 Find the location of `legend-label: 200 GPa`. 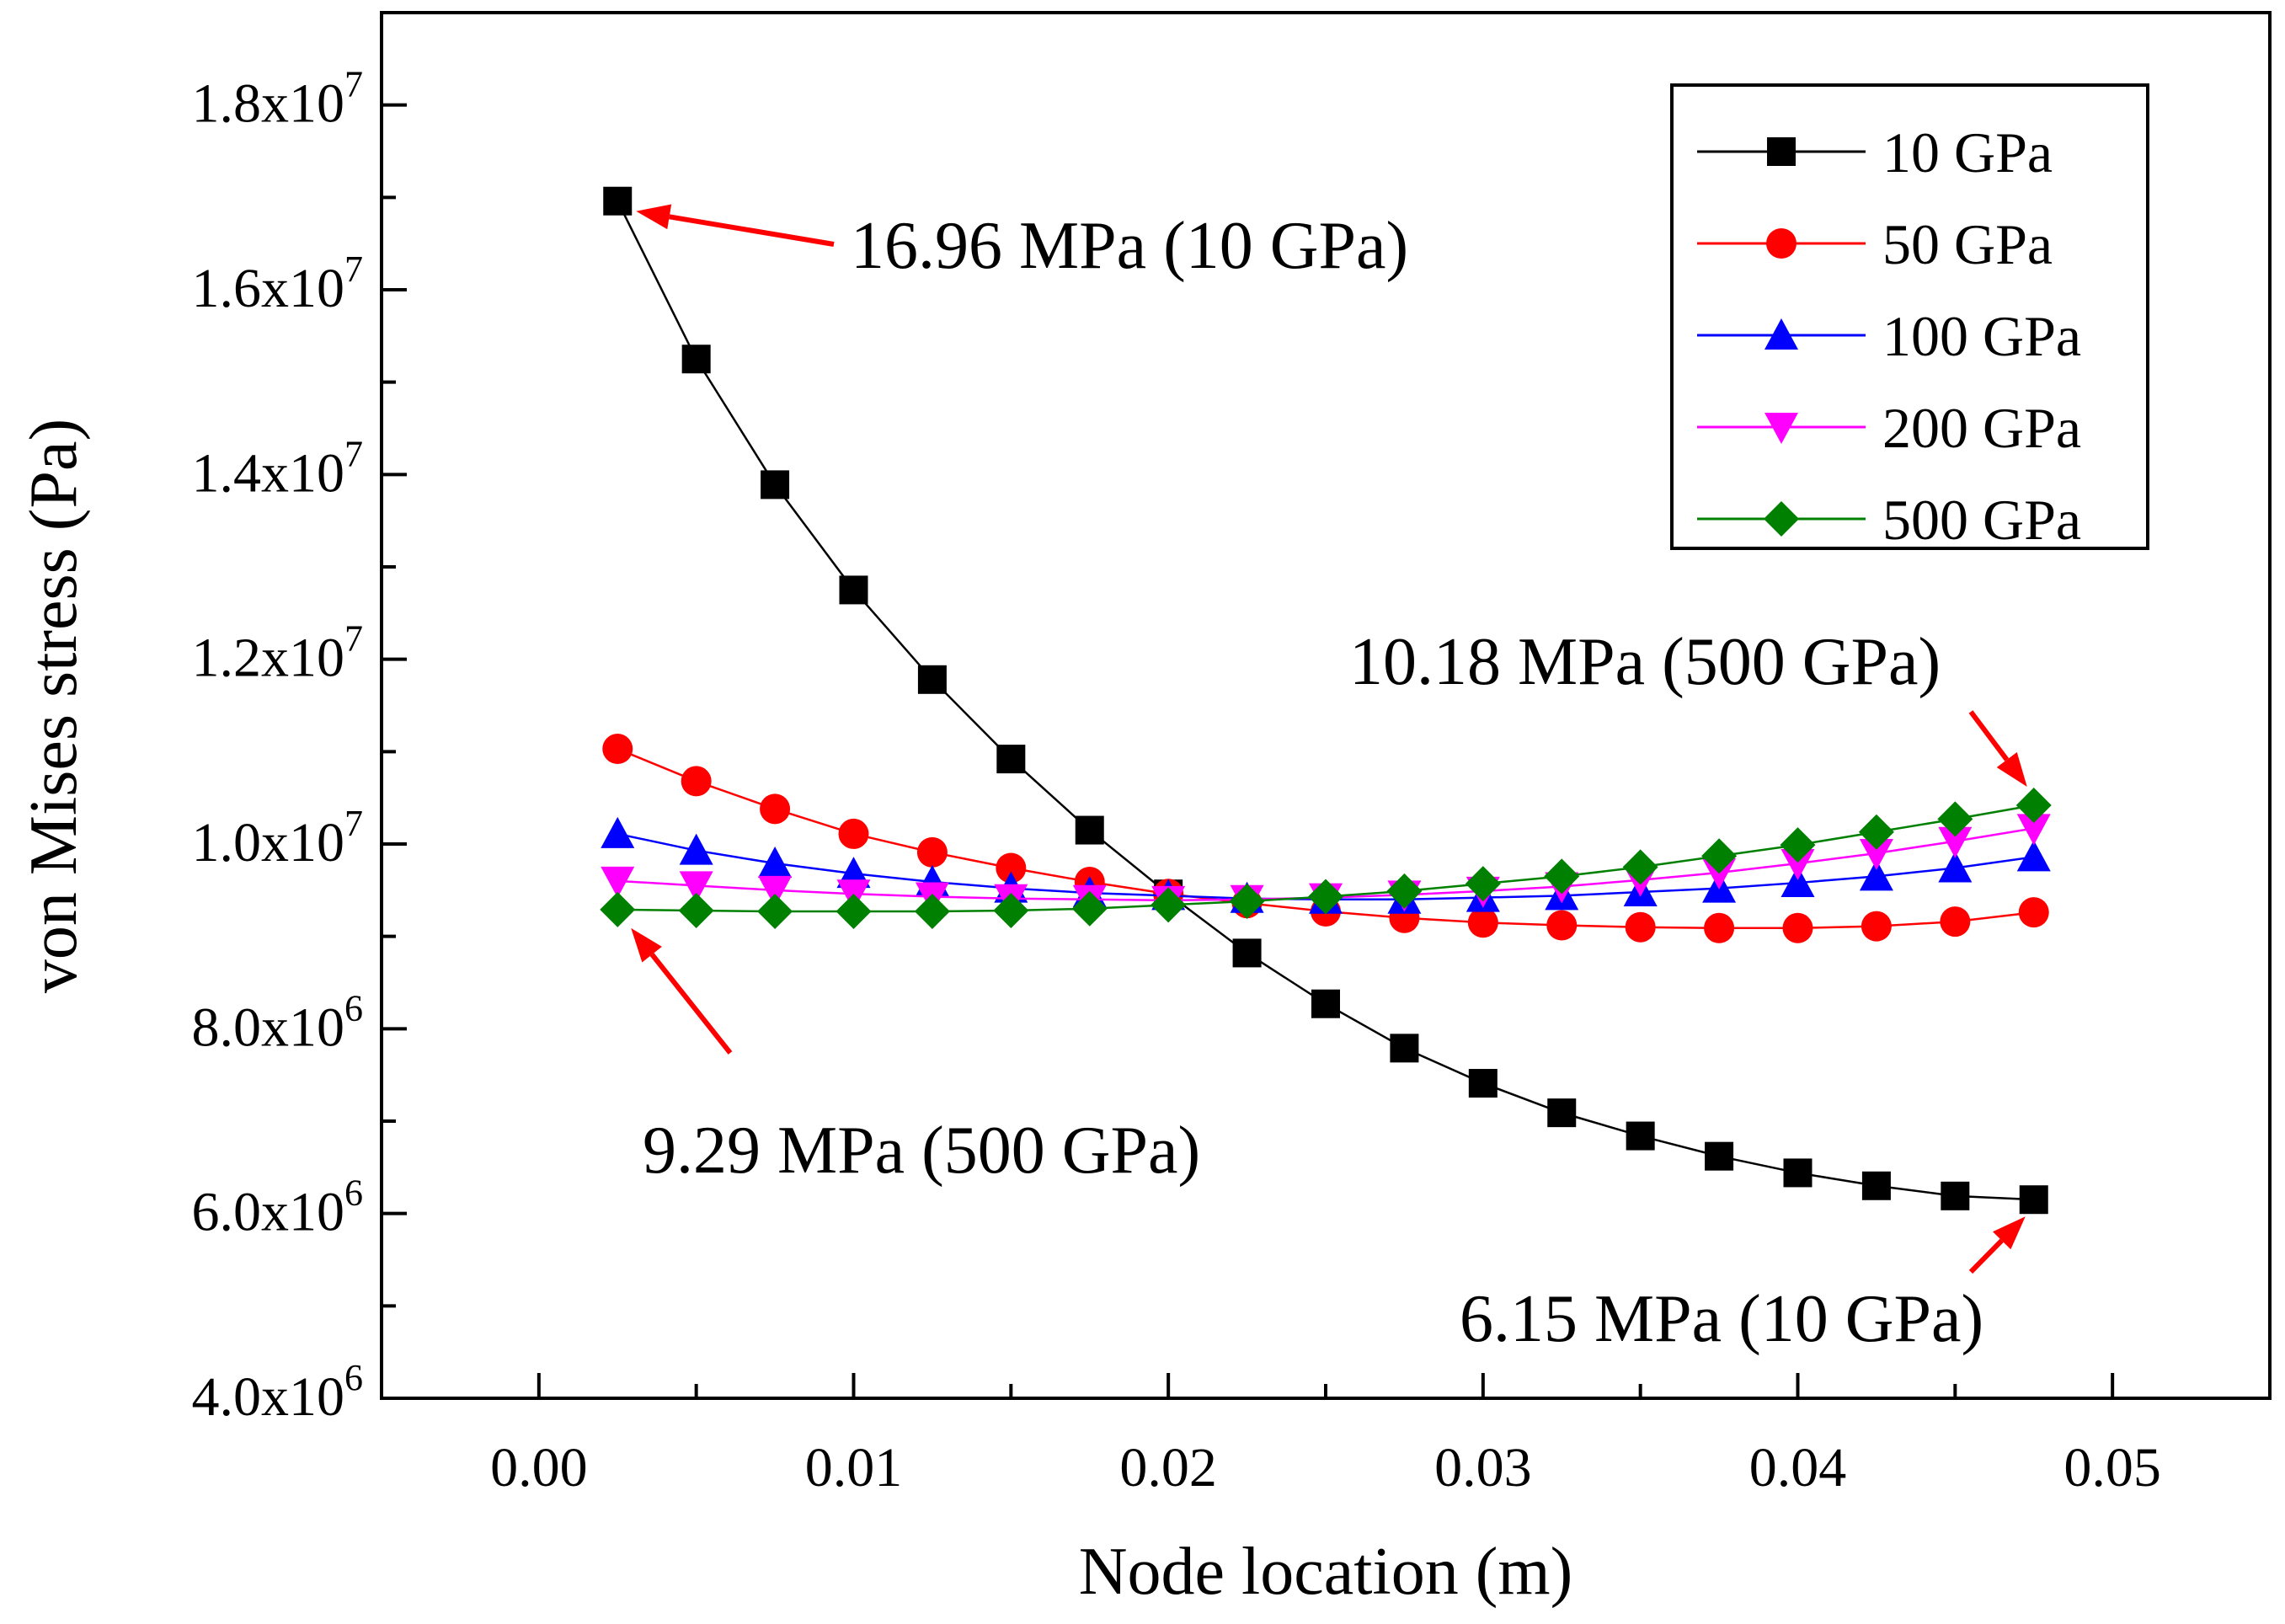

legend-label: 200 GPa is located at coordinates (1981, 428).